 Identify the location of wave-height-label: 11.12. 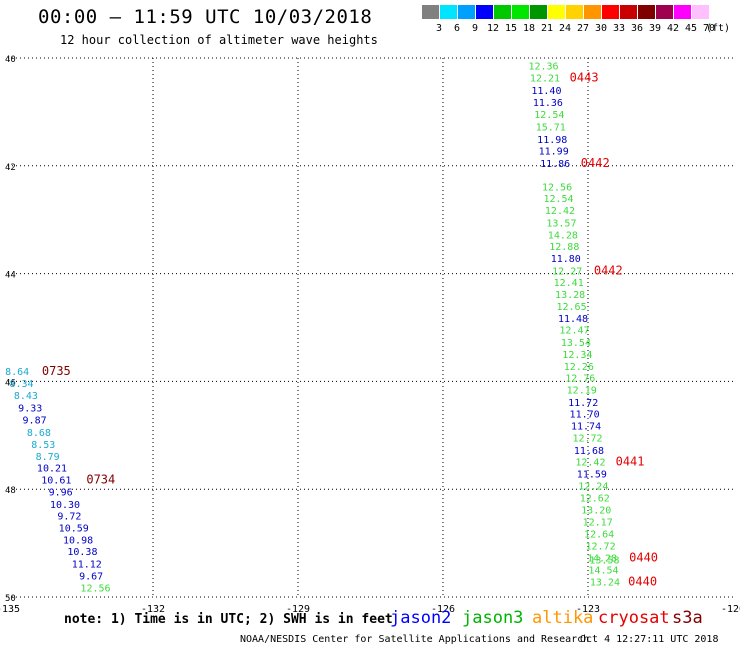
(87, 565).